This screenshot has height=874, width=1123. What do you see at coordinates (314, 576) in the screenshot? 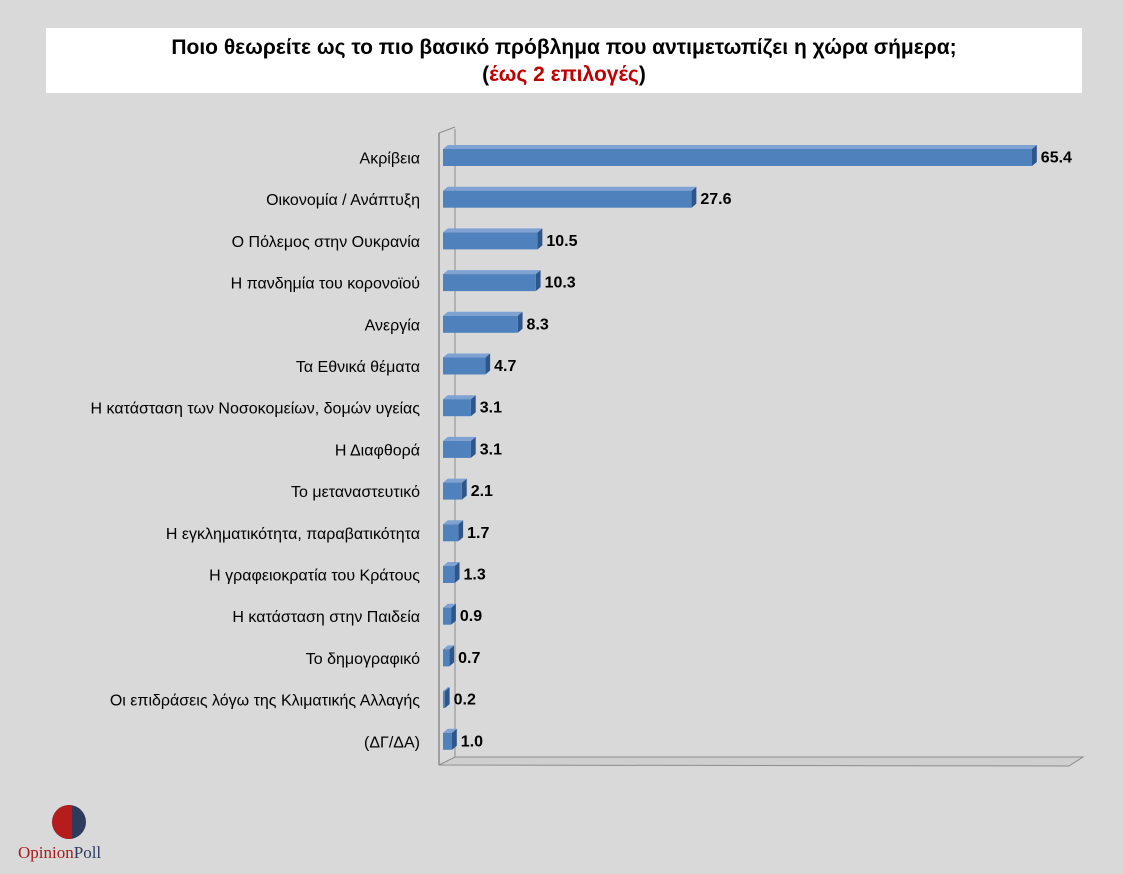
I see `category-label: Η γραφειοκρατία του Κράτους` at bounding box center [314, 576].